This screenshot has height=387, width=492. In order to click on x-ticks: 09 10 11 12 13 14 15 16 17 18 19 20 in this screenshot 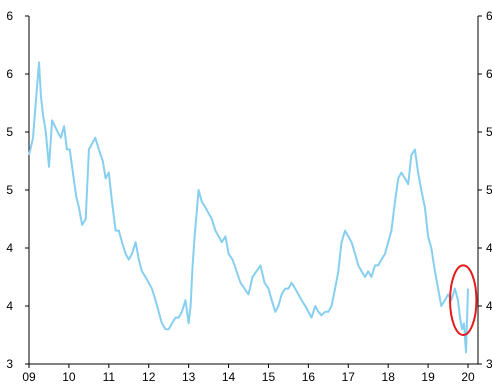, I will do `click(248, 374)`.